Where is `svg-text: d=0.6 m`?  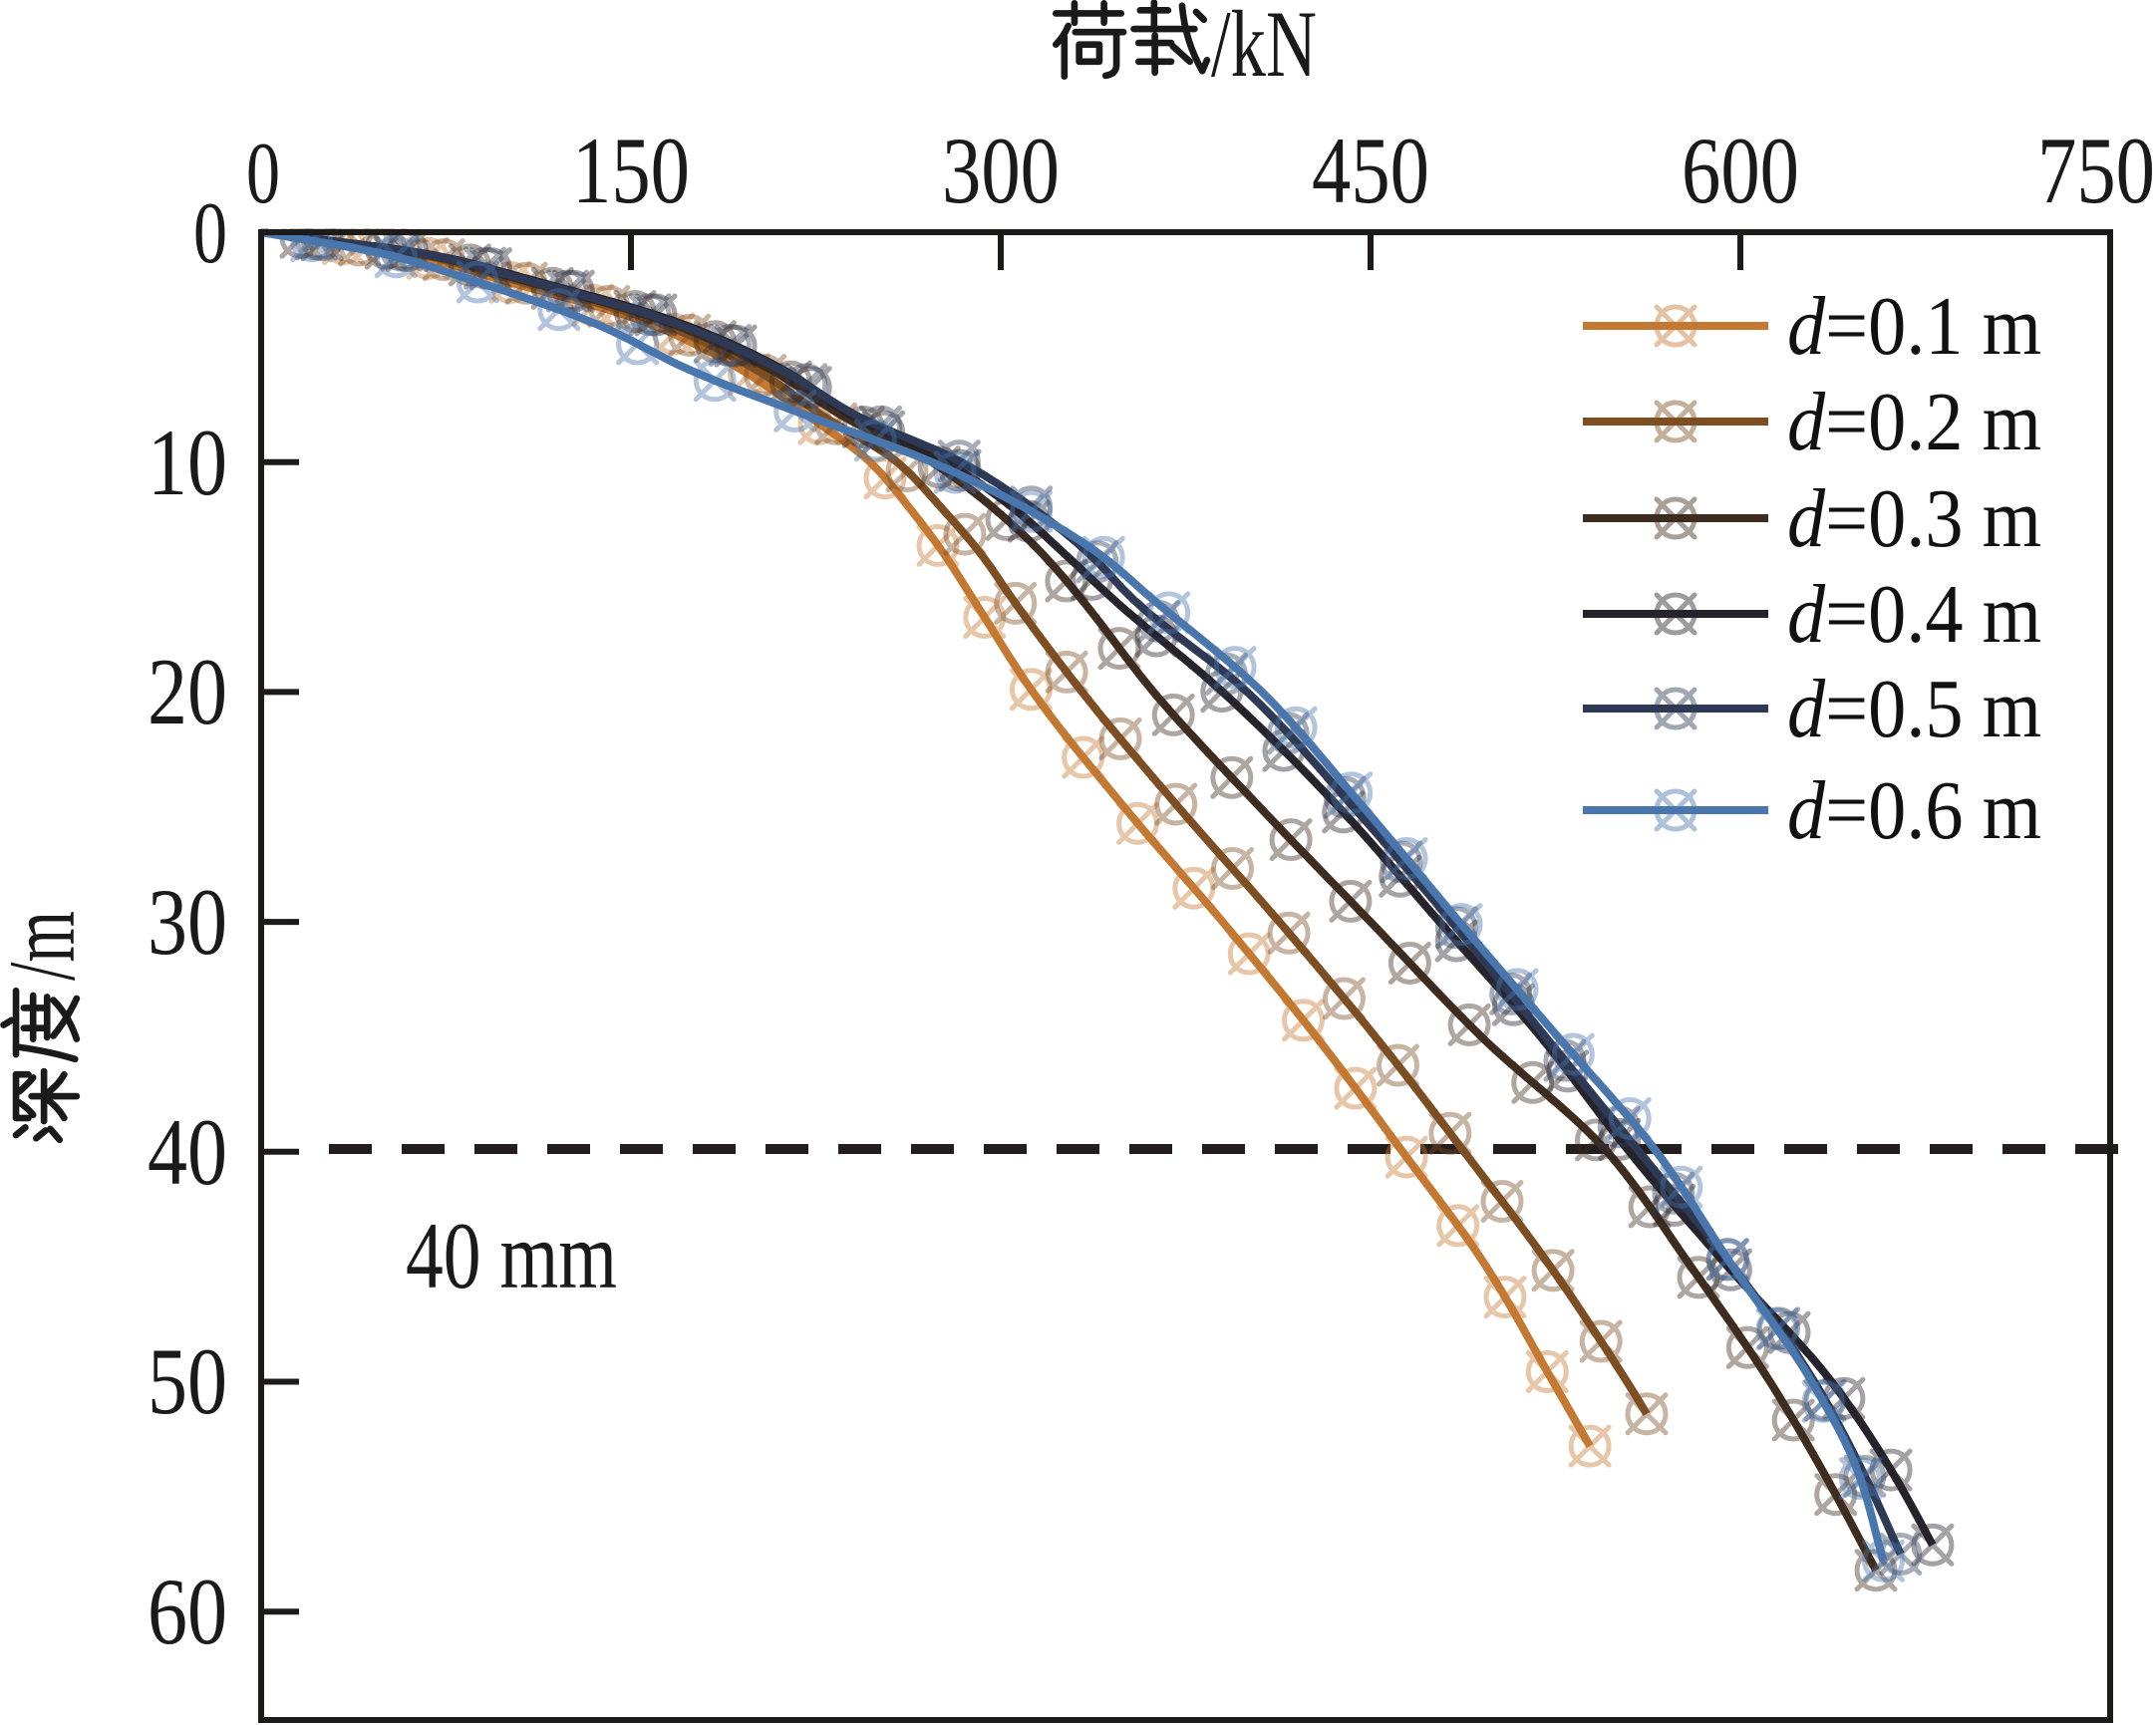 svg-text: d=0.6 m is located at coordinates (1914, 810).